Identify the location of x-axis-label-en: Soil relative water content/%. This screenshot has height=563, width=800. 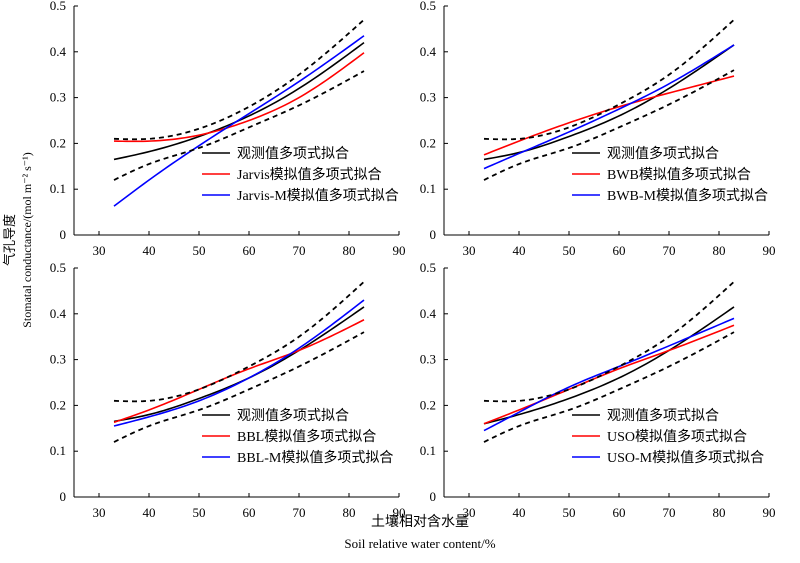
(419, 543).